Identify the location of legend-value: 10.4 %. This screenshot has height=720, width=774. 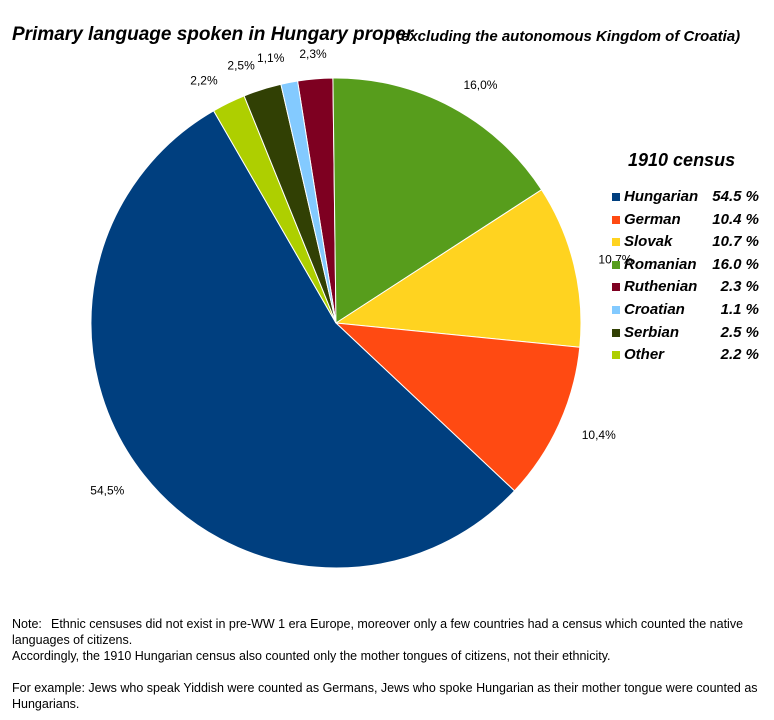
(735, 219).